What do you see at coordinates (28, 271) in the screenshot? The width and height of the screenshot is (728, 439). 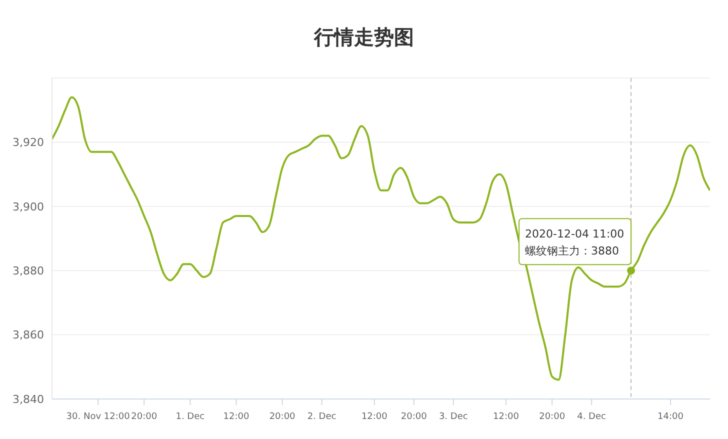 I see `y-tick-label: 3,880` at bounding box center [28, 271].